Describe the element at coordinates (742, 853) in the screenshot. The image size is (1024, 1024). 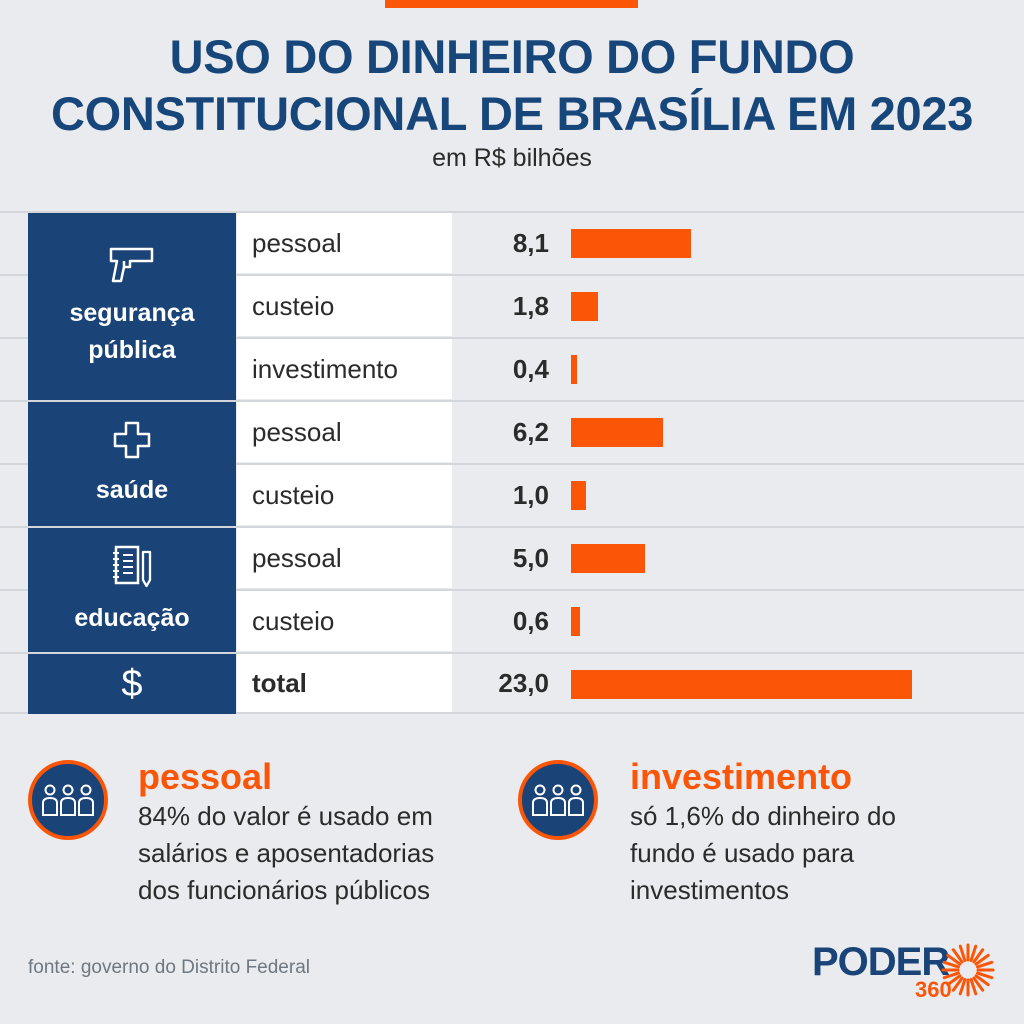
I see `note-line: fundo é usado para` at that location.